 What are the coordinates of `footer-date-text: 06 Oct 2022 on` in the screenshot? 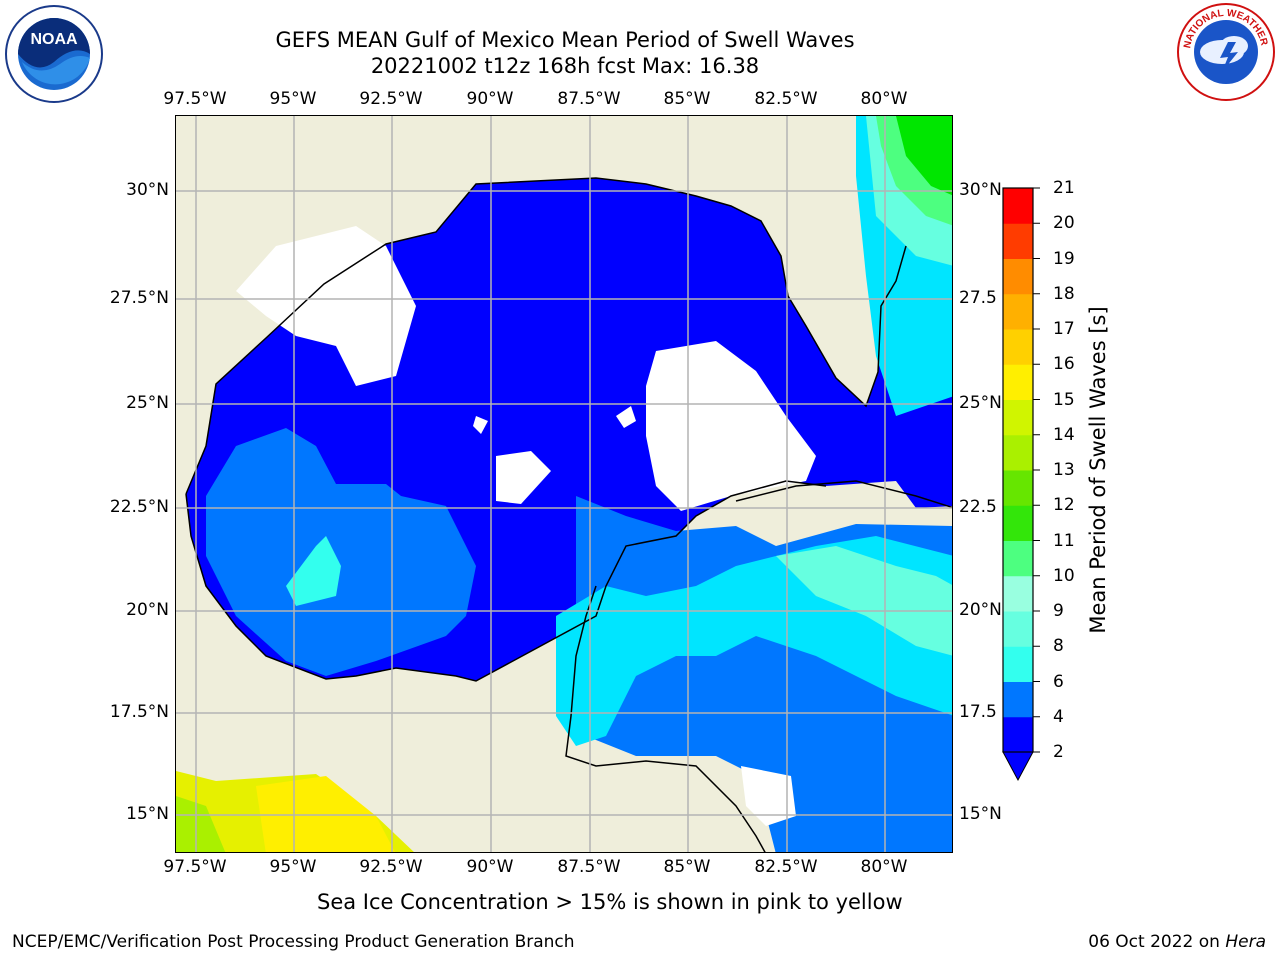 It's located at (1154, 942).